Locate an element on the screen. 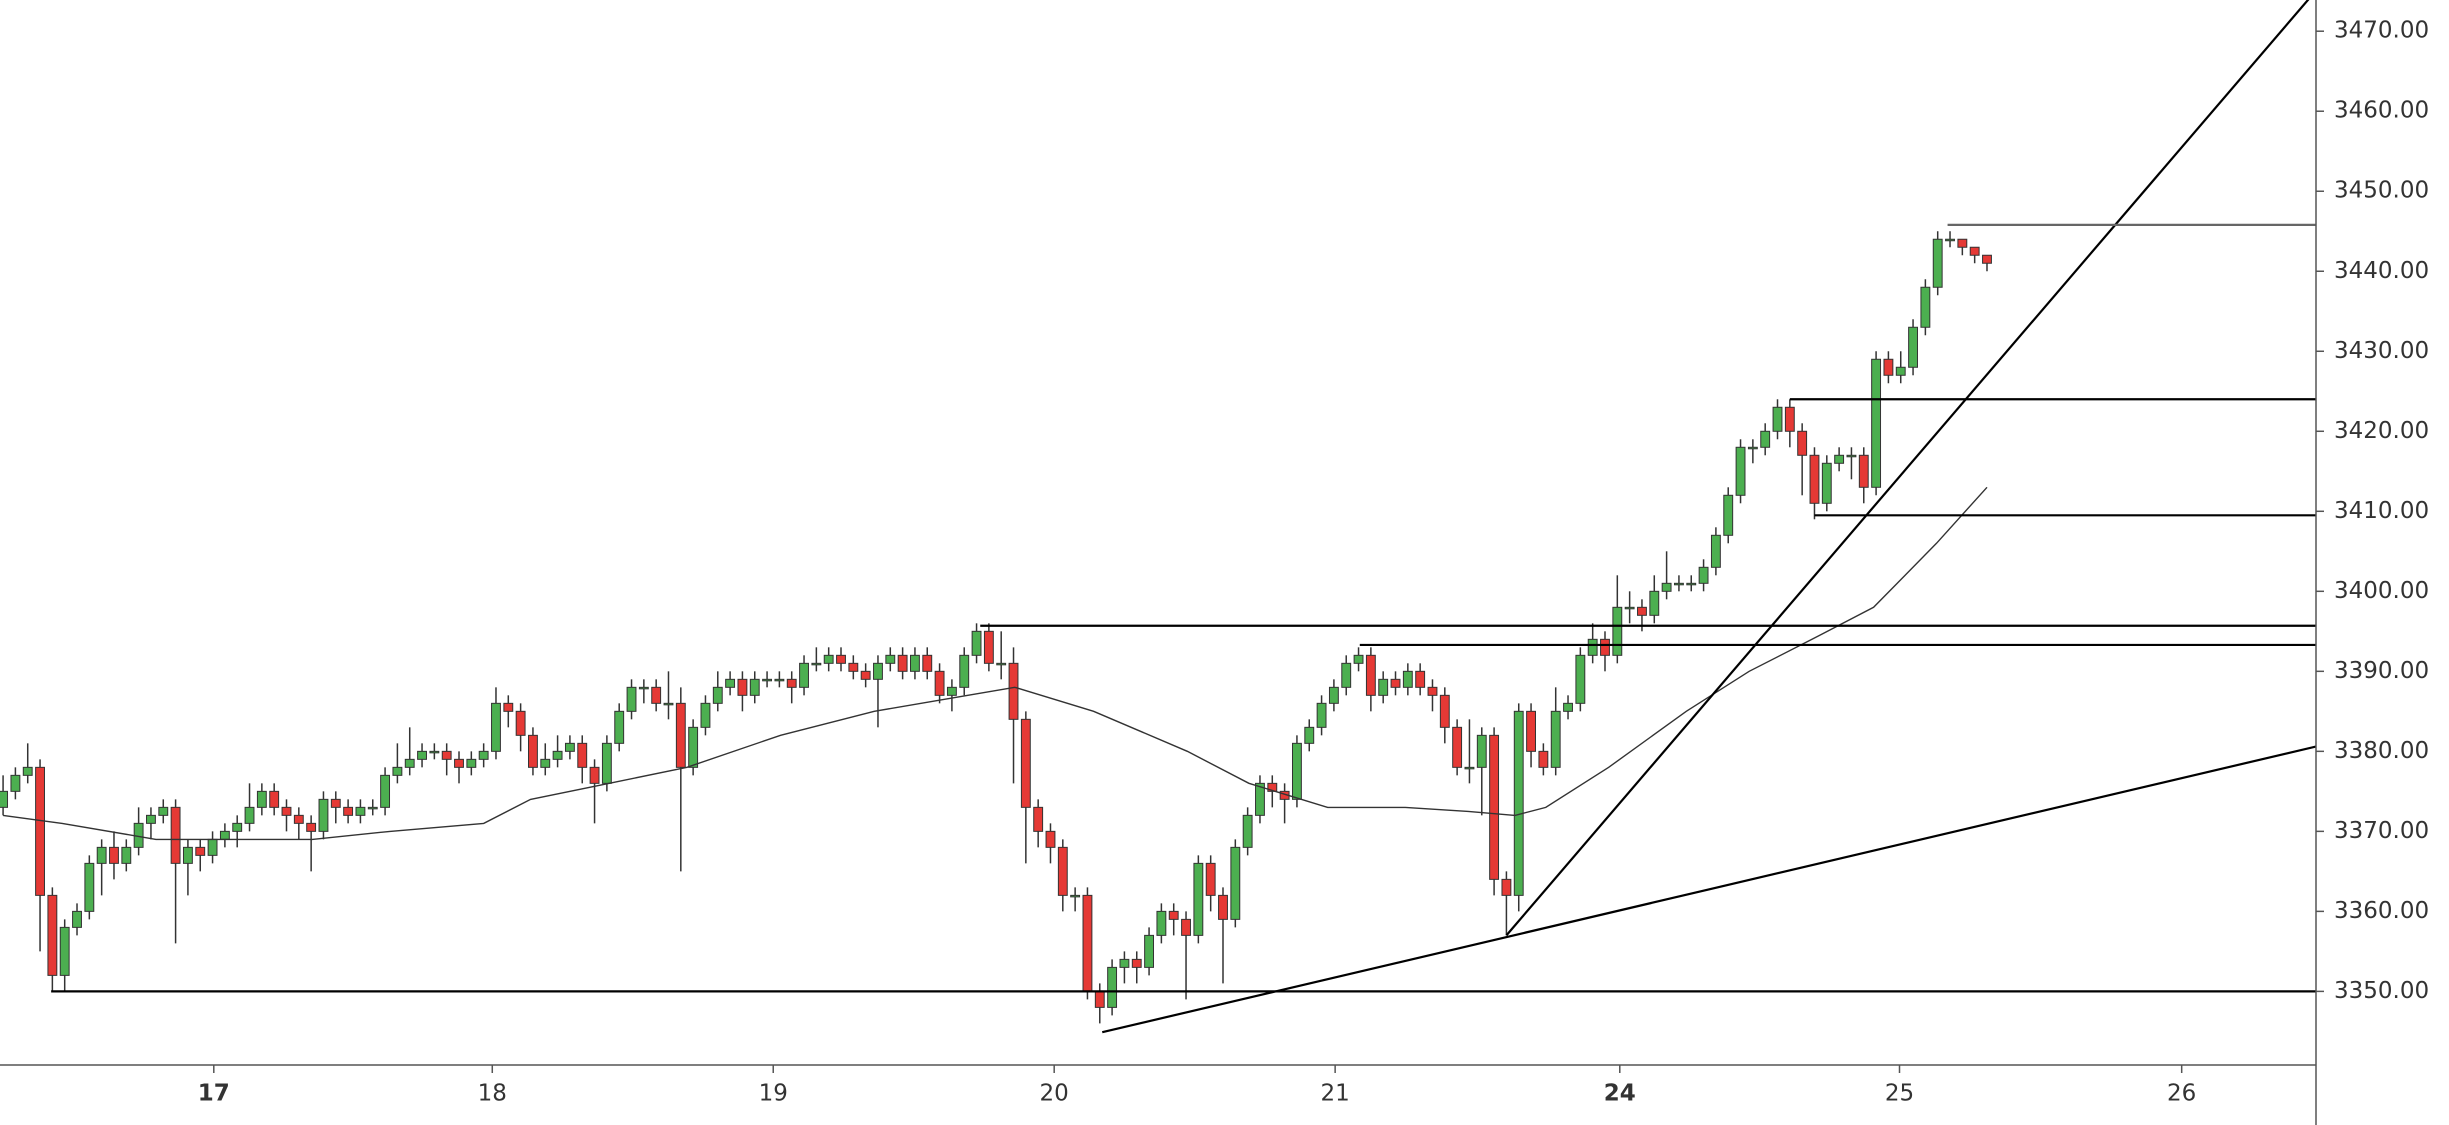 This screenshot has width=2449, height=1125. y-tick-label: 3370.00 is located at coordinates (2381, 831).